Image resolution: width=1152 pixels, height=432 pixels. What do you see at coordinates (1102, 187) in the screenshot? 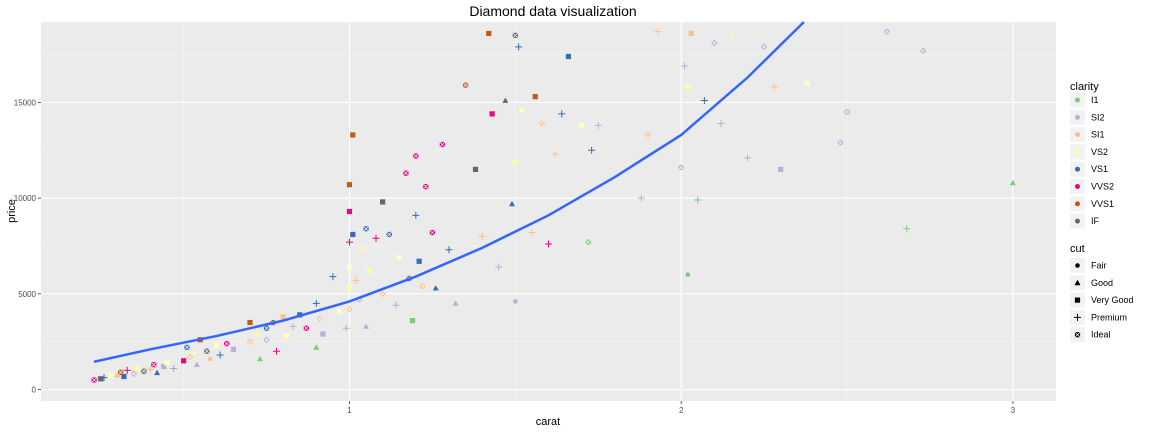
I see `legend-label: VVS2` at bounding box center [1102, 187].